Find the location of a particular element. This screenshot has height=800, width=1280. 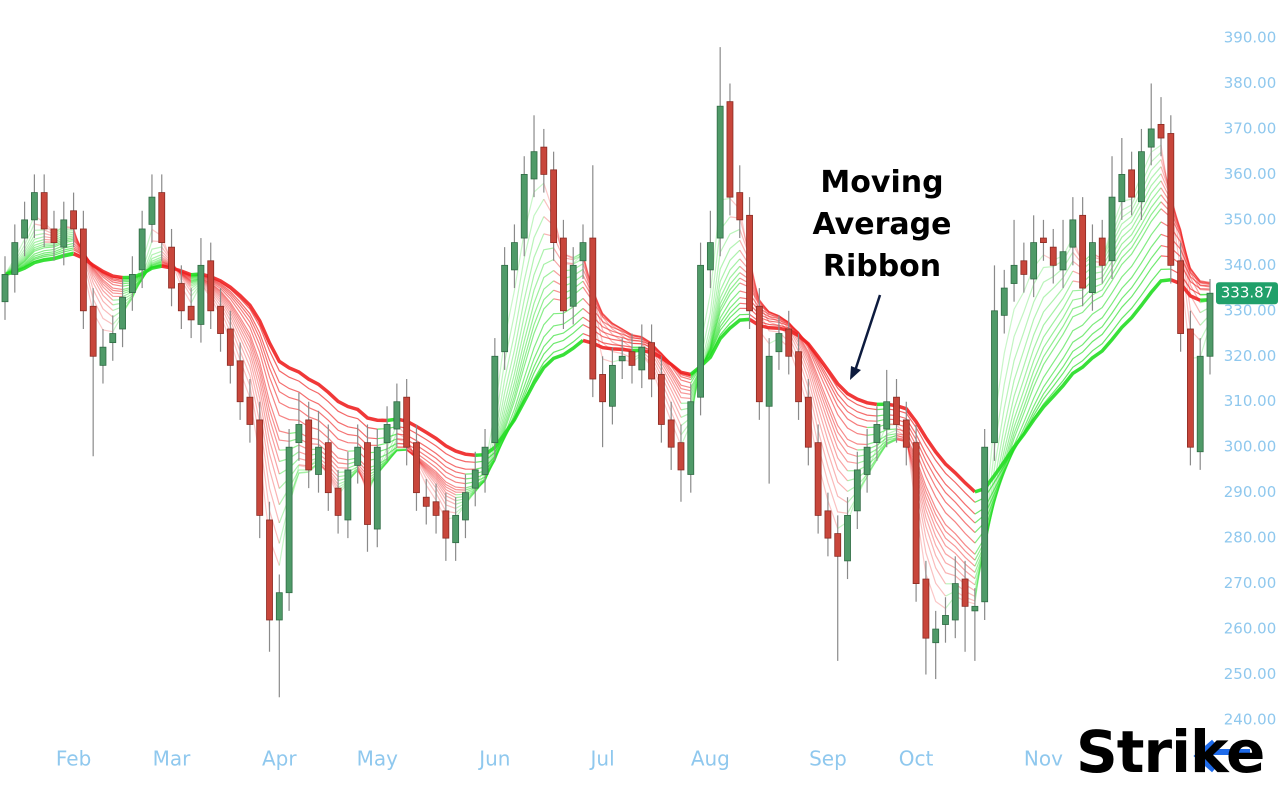

annotation-arrow is located at coordinates (867, 334).